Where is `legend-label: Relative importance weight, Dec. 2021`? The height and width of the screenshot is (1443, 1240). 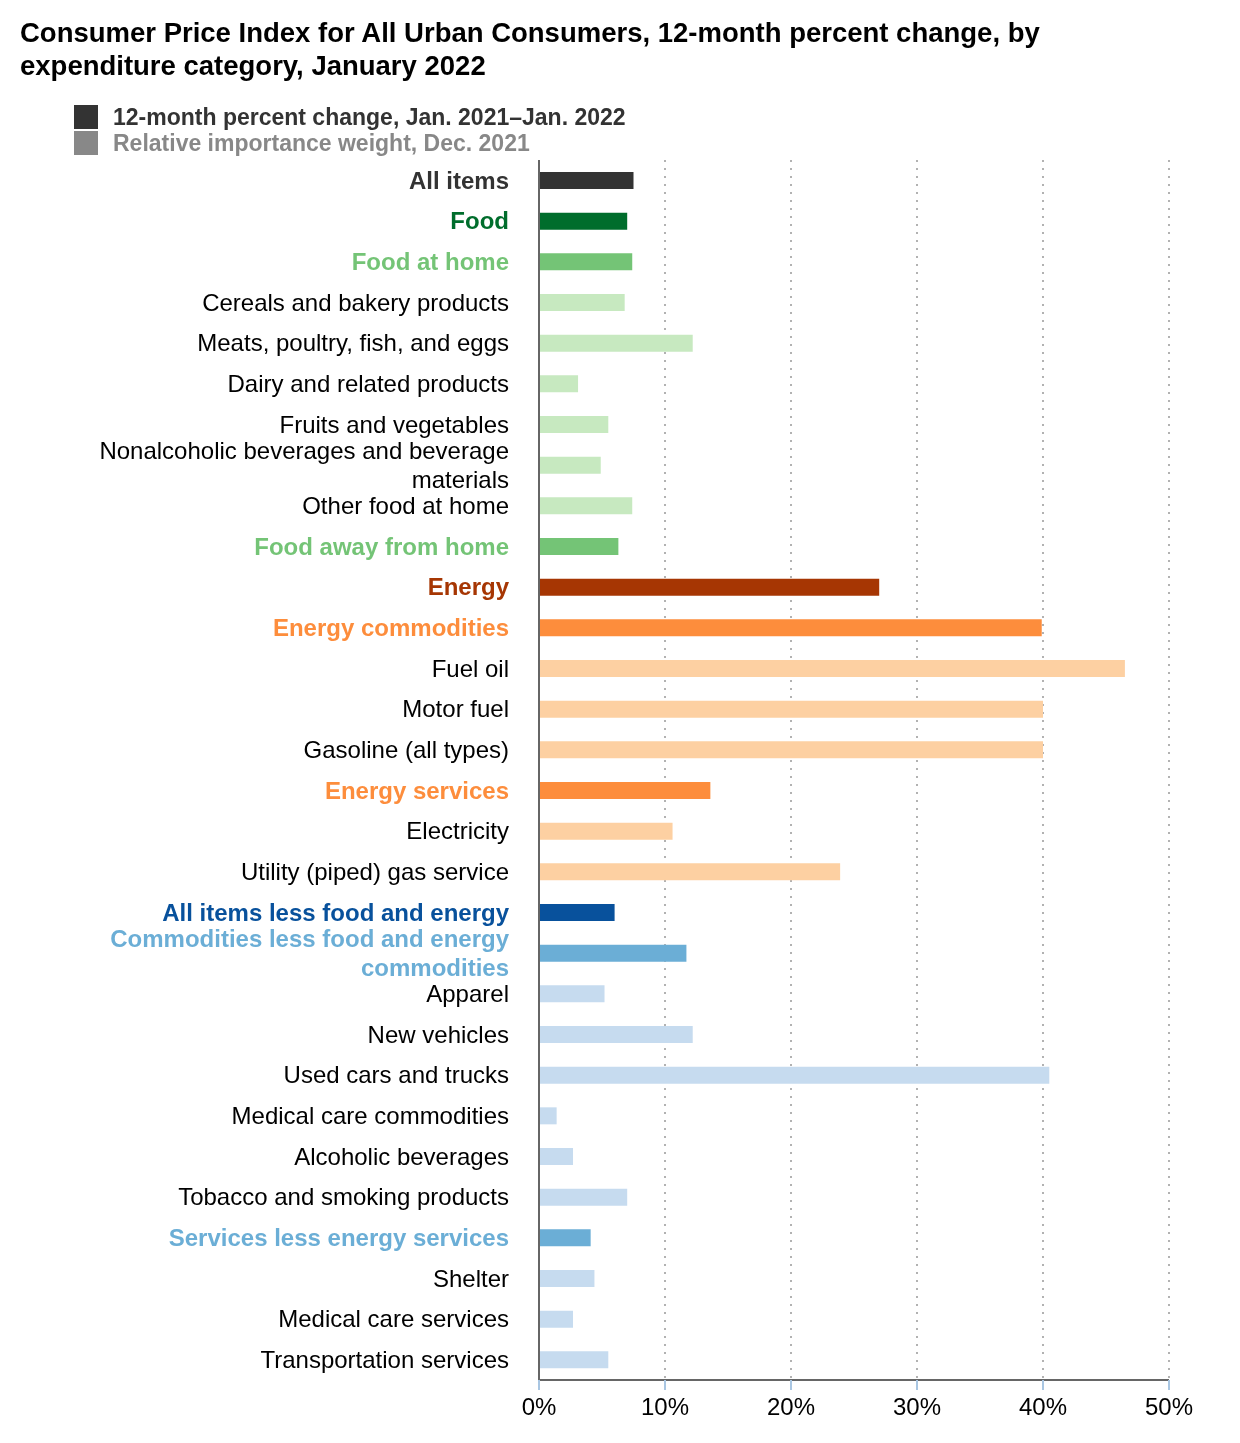
legend-label: Relative importance weight, Dec. 2021 is located at coordinates (321, 143).